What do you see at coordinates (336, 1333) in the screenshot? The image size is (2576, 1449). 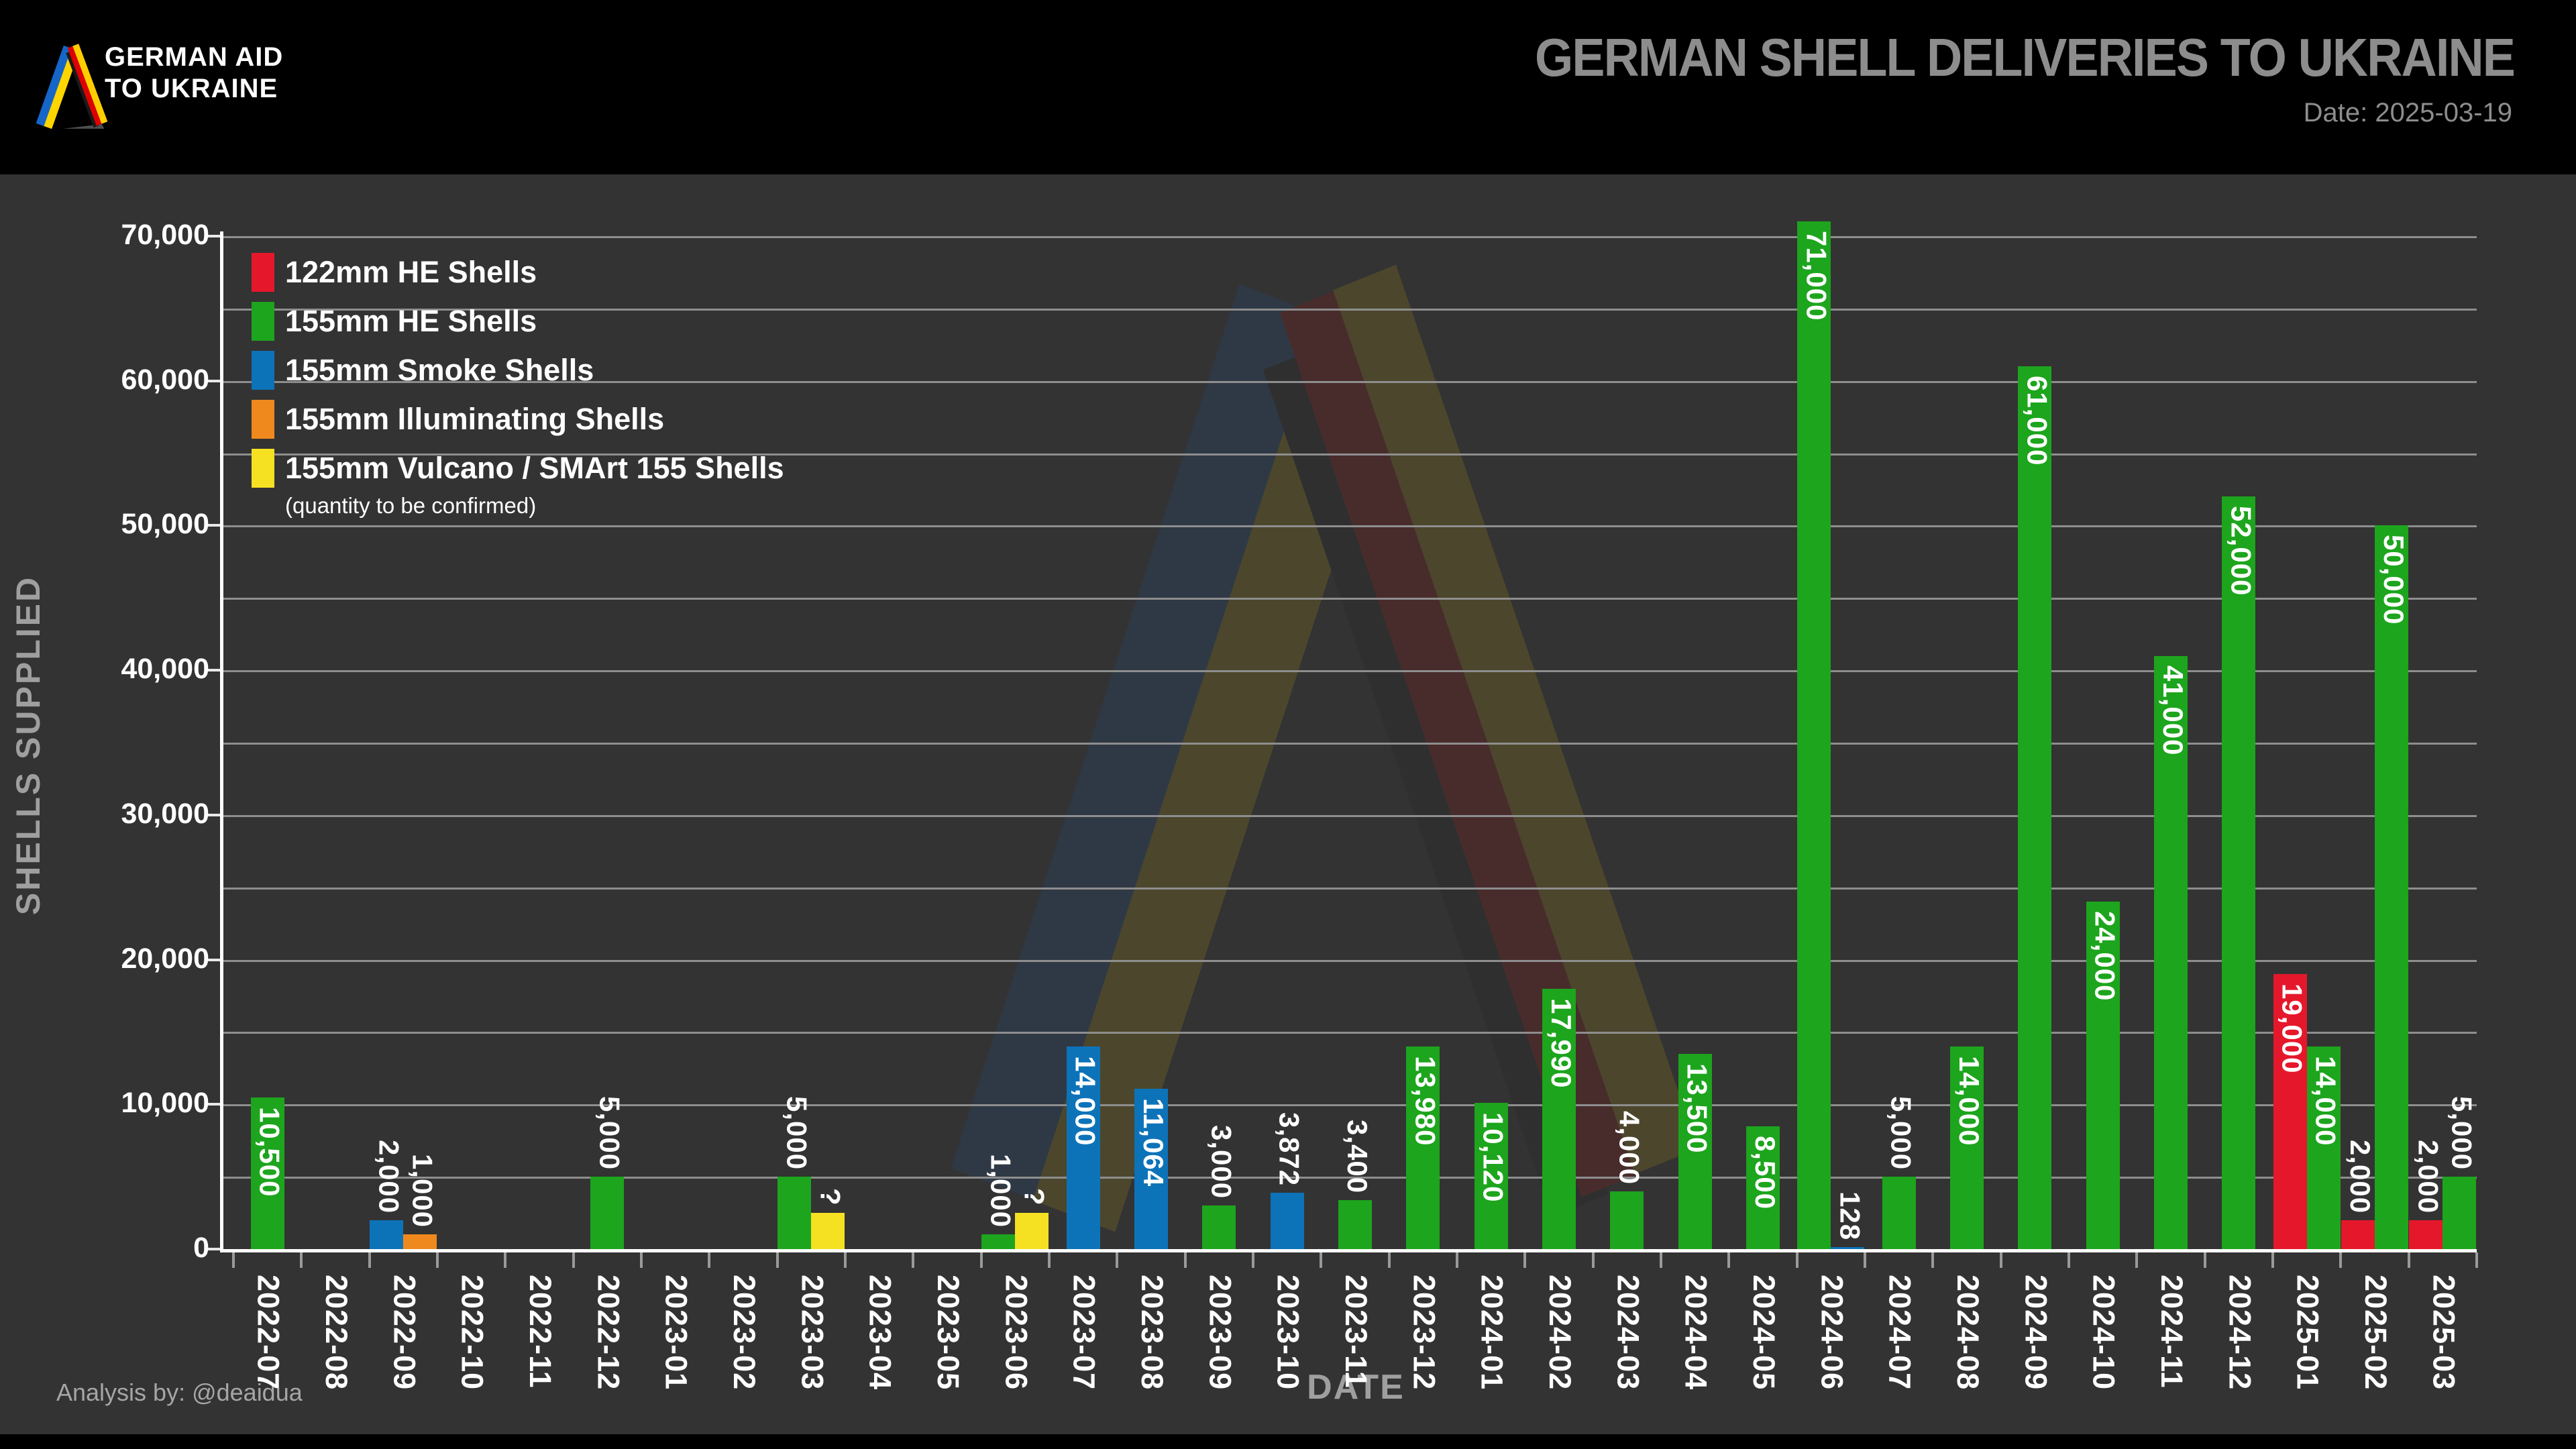 I see `x-tick-label-2022-08: 2022-08` at bounding box center [336, 1333].